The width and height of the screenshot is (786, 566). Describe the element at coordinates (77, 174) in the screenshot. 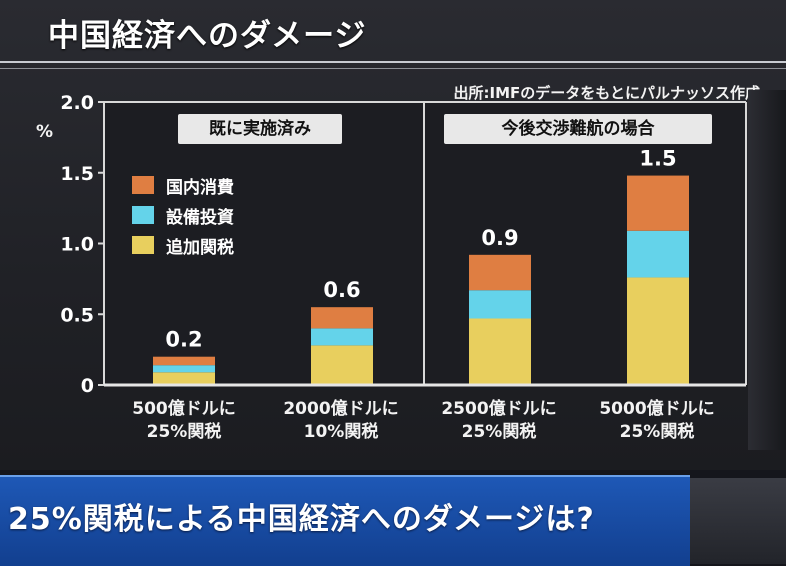

I see `y-tick-label: 1.5` at that location.